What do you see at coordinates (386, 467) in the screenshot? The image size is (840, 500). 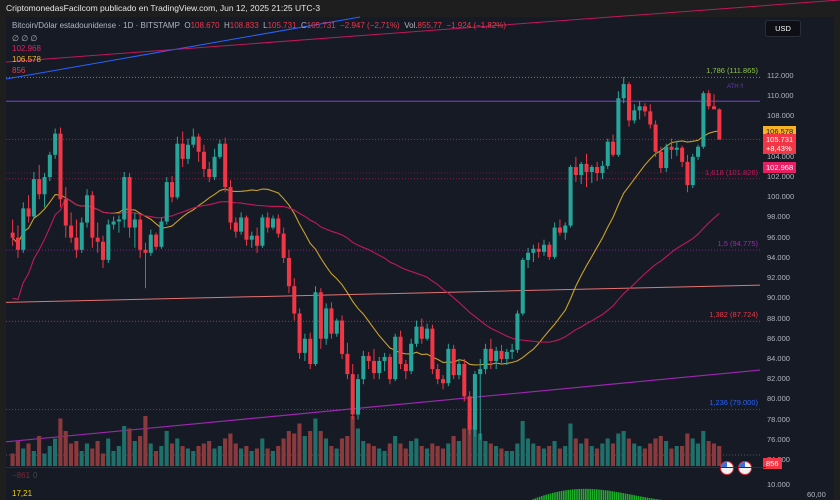 I see `pane-divider` at bounding box center [386, 467].